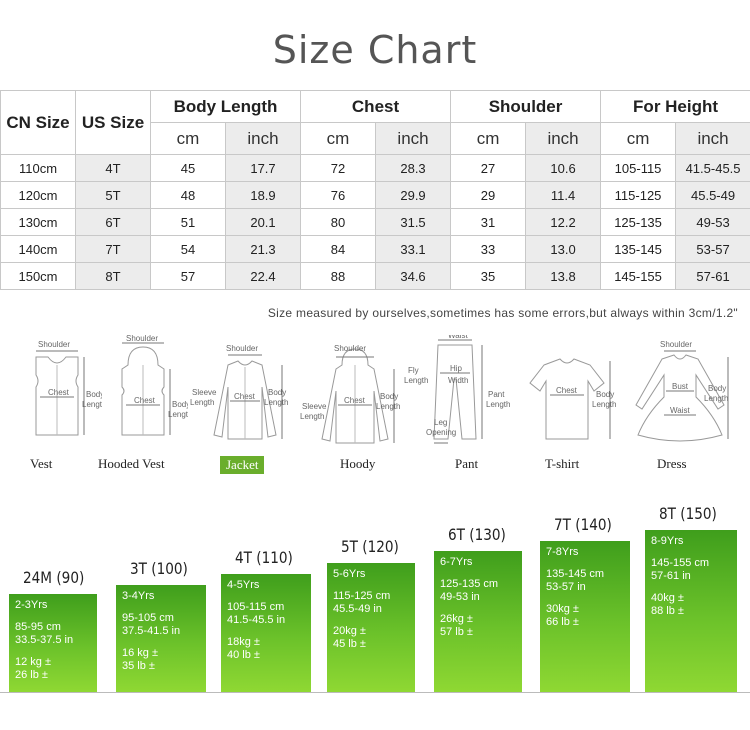 Image resolution: width=750 pixels, height=730 pixels. I want to click on header-shoulder: Shoulder, so click(526, 106).